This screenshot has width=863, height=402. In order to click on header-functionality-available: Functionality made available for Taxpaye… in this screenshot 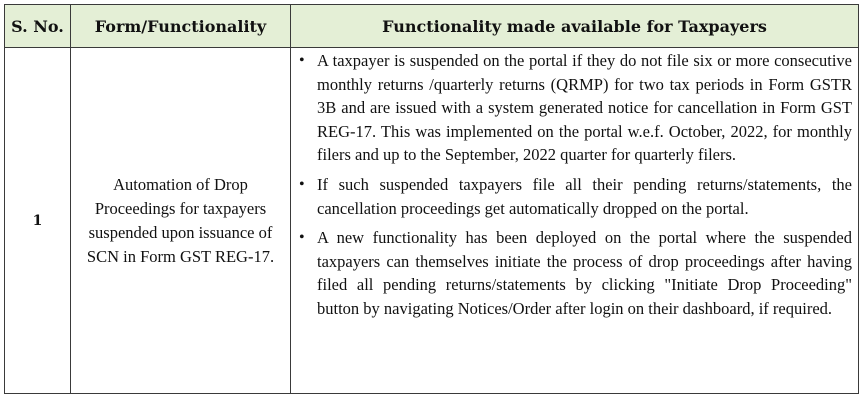, I will do `click(574, 26)`.